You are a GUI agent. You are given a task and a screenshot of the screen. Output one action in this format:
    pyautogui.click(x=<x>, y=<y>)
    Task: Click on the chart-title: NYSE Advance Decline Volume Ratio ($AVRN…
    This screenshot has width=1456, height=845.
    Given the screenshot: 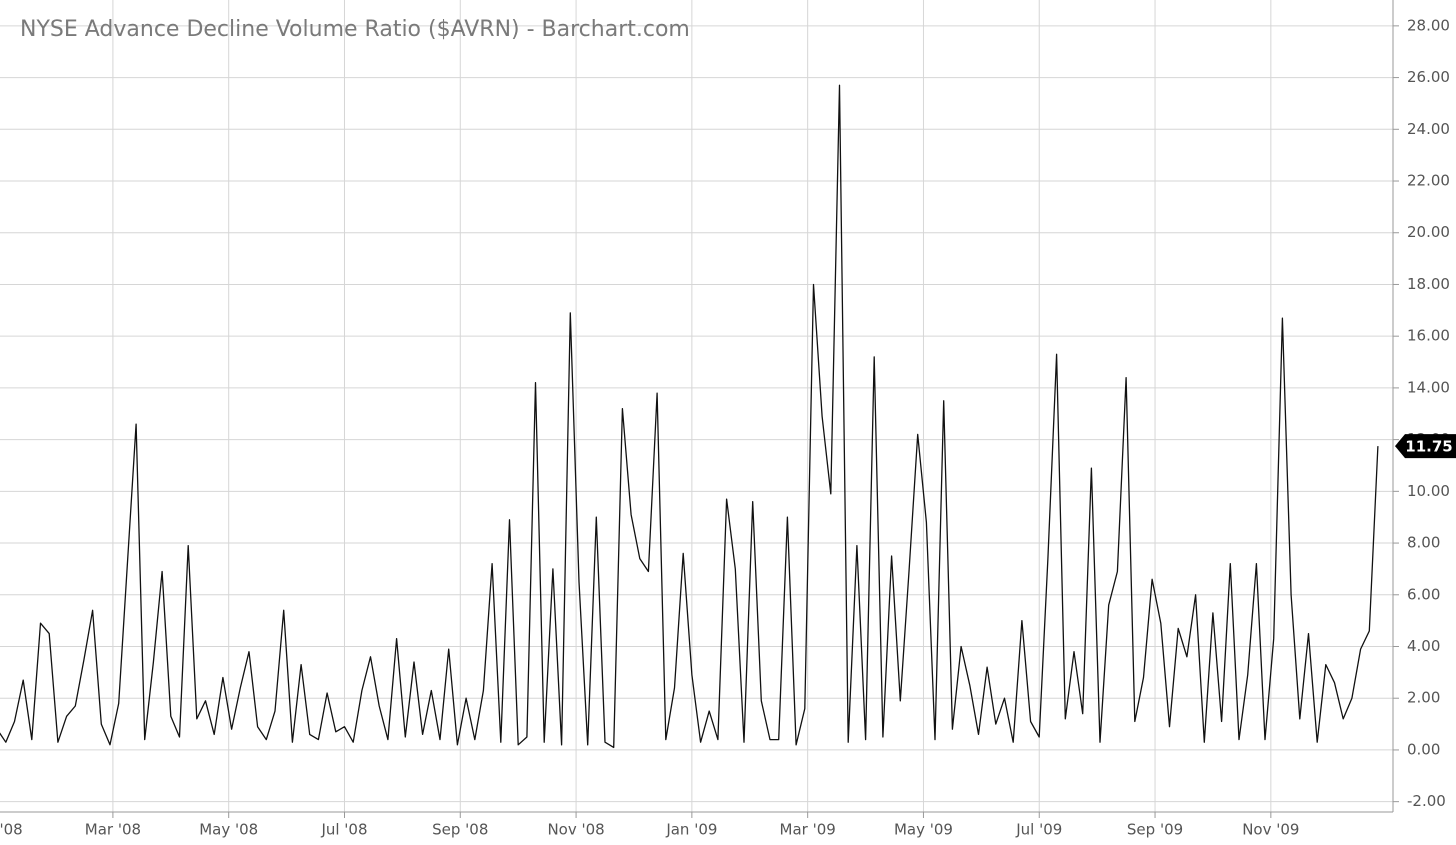 What is the action you would take?
    pyautogui.click(x=355, y=29)
    